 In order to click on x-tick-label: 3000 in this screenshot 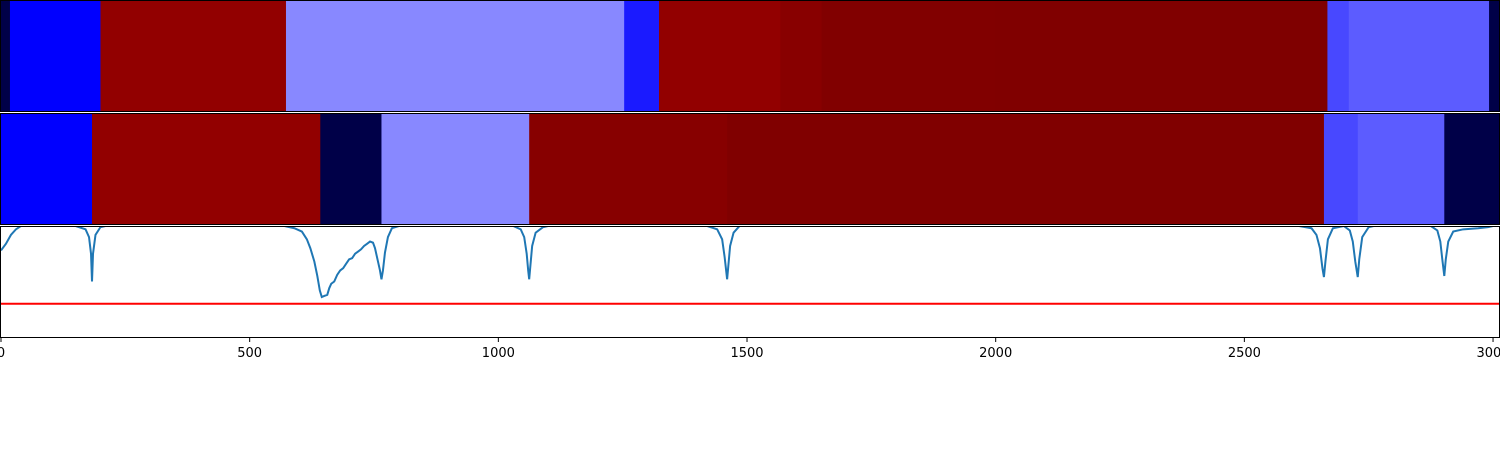, I will do `click(1488, 353)`.